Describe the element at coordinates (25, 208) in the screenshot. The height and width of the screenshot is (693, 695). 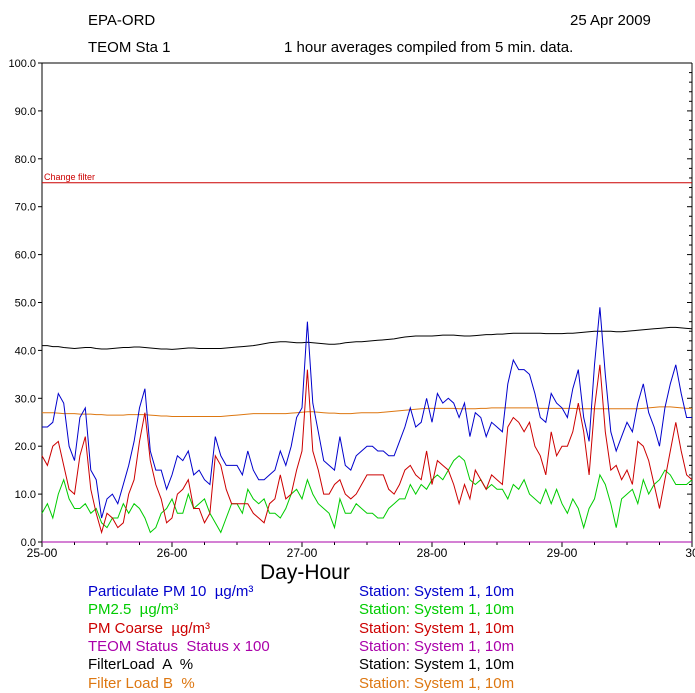
I see `y-tick-label: 70.0` at that location.